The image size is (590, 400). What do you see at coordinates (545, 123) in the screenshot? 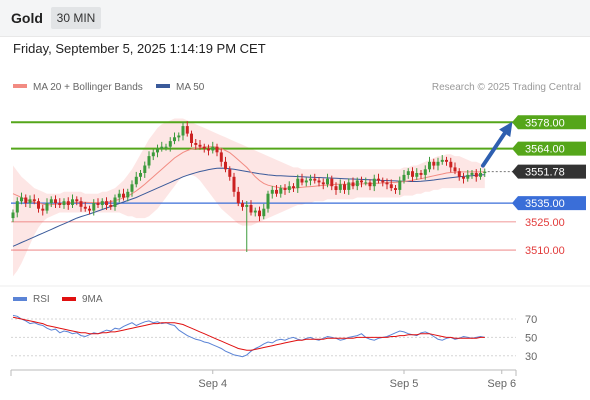
I see `price-tag-label-0: 3578.00` at bounding box center [545, 123].